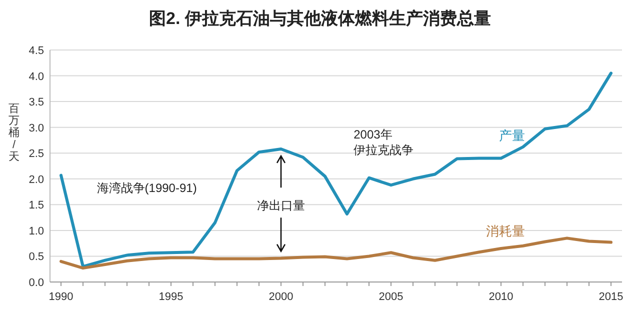  What do you see at coordinates (373, 135) in the screenshot?
I see `annotation: 2003年` at bounding box center [373, 135].